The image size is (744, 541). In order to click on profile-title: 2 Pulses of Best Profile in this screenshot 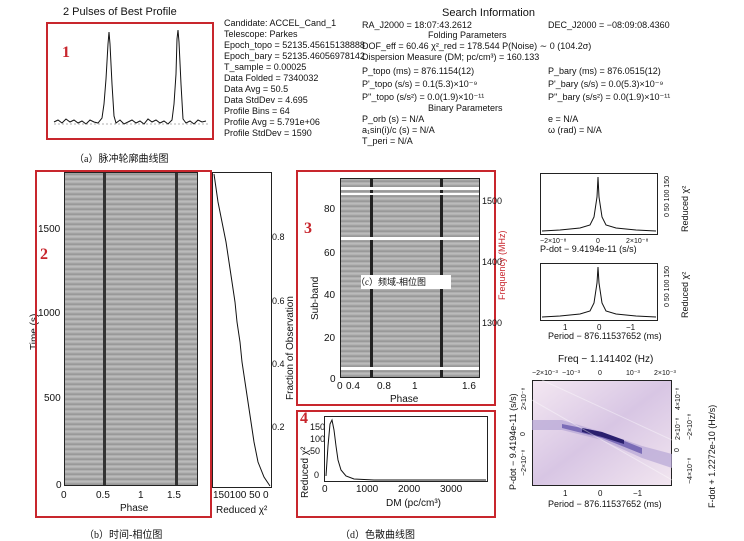, I will do `click(120, 12)`.